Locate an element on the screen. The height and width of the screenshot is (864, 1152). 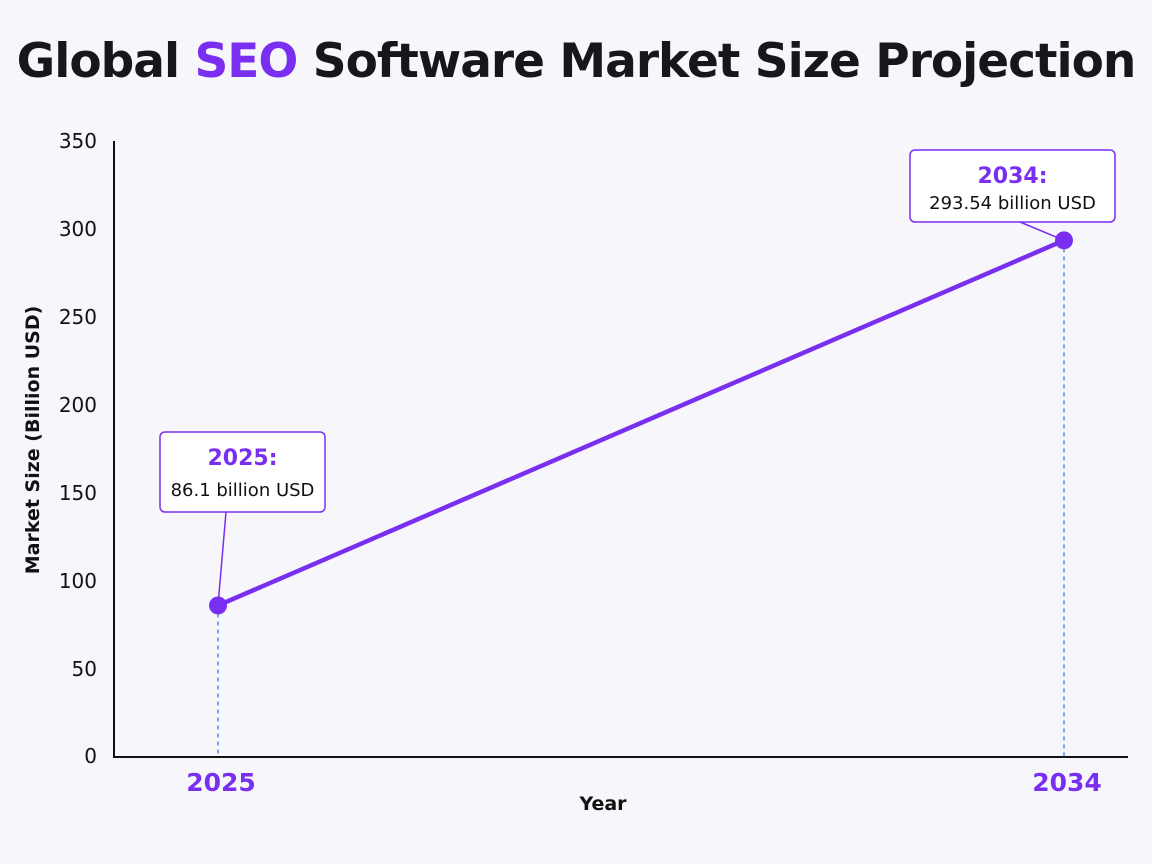
y-tick-label-150: 150 is located at coordinates (78, 493).